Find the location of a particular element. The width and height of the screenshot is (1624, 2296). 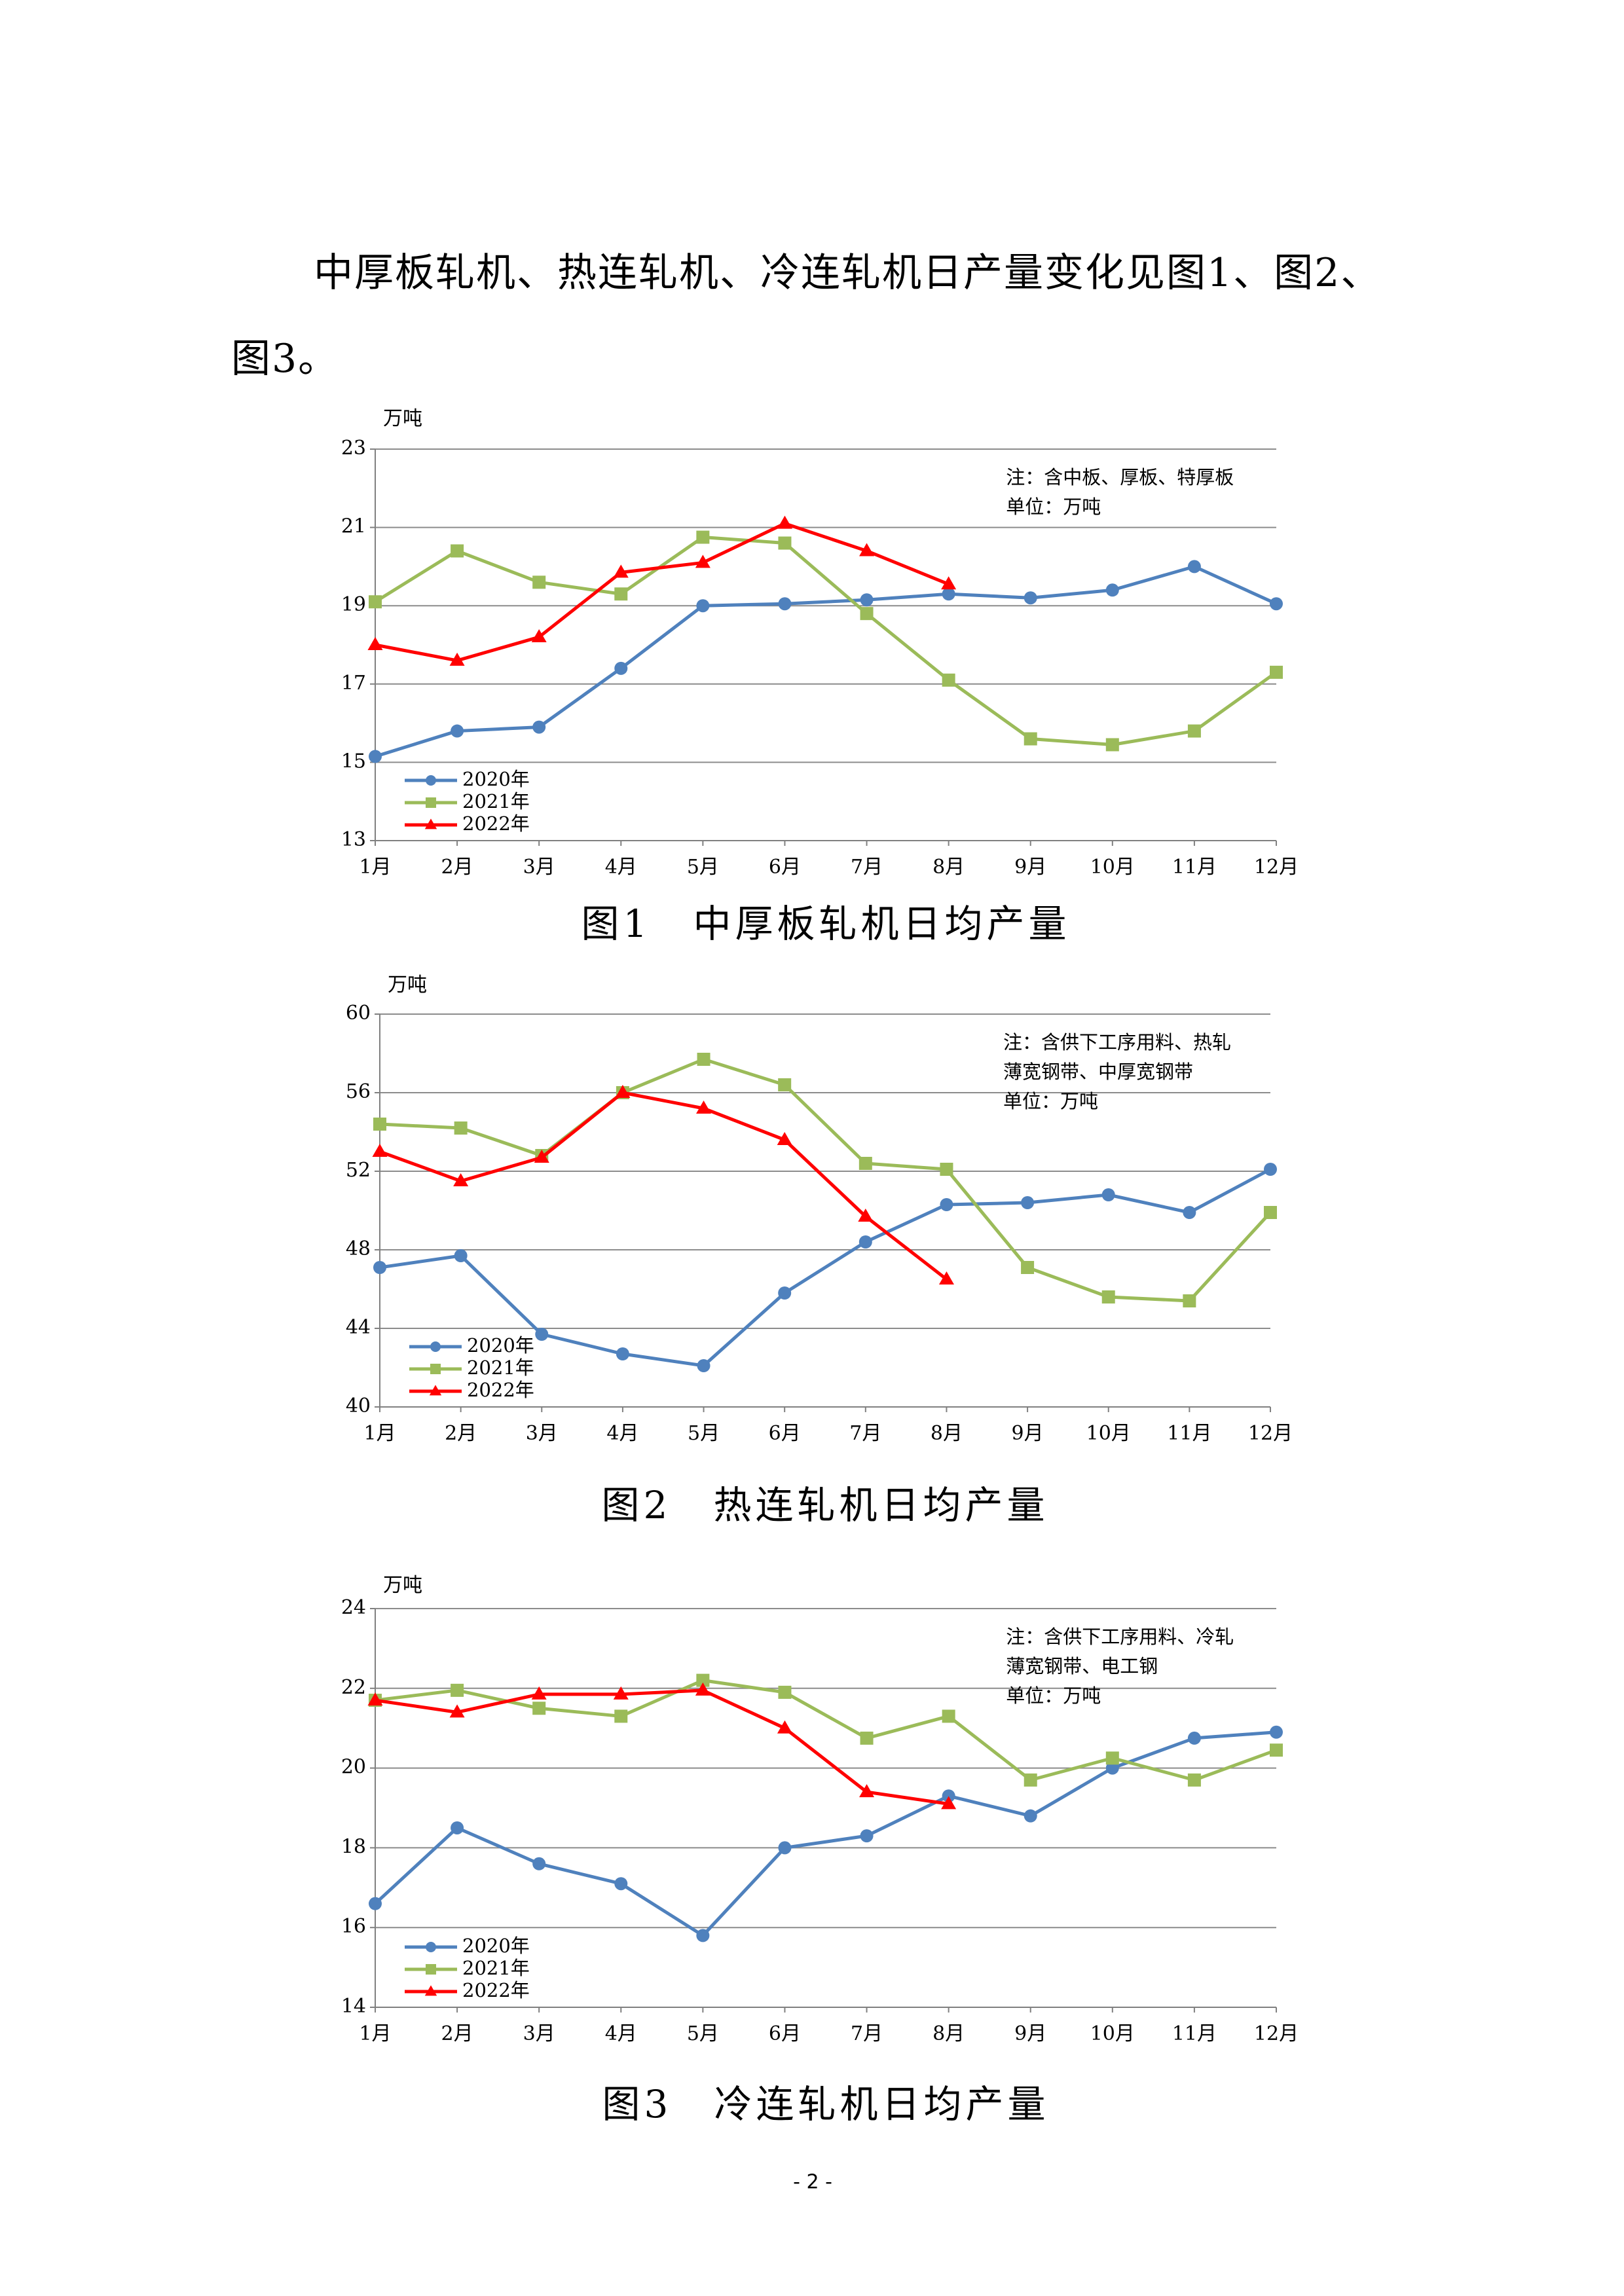

x-tick-label: 1月 is located at coordinates (379, 1433).